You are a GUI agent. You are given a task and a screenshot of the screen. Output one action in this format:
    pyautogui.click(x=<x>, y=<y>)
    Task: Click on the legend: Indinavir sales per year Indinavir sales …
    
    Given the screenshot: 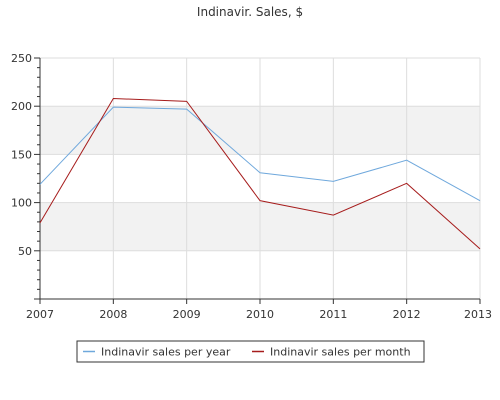 What is the action you would take?
    pyautogui.click(x=250, y=351)
    